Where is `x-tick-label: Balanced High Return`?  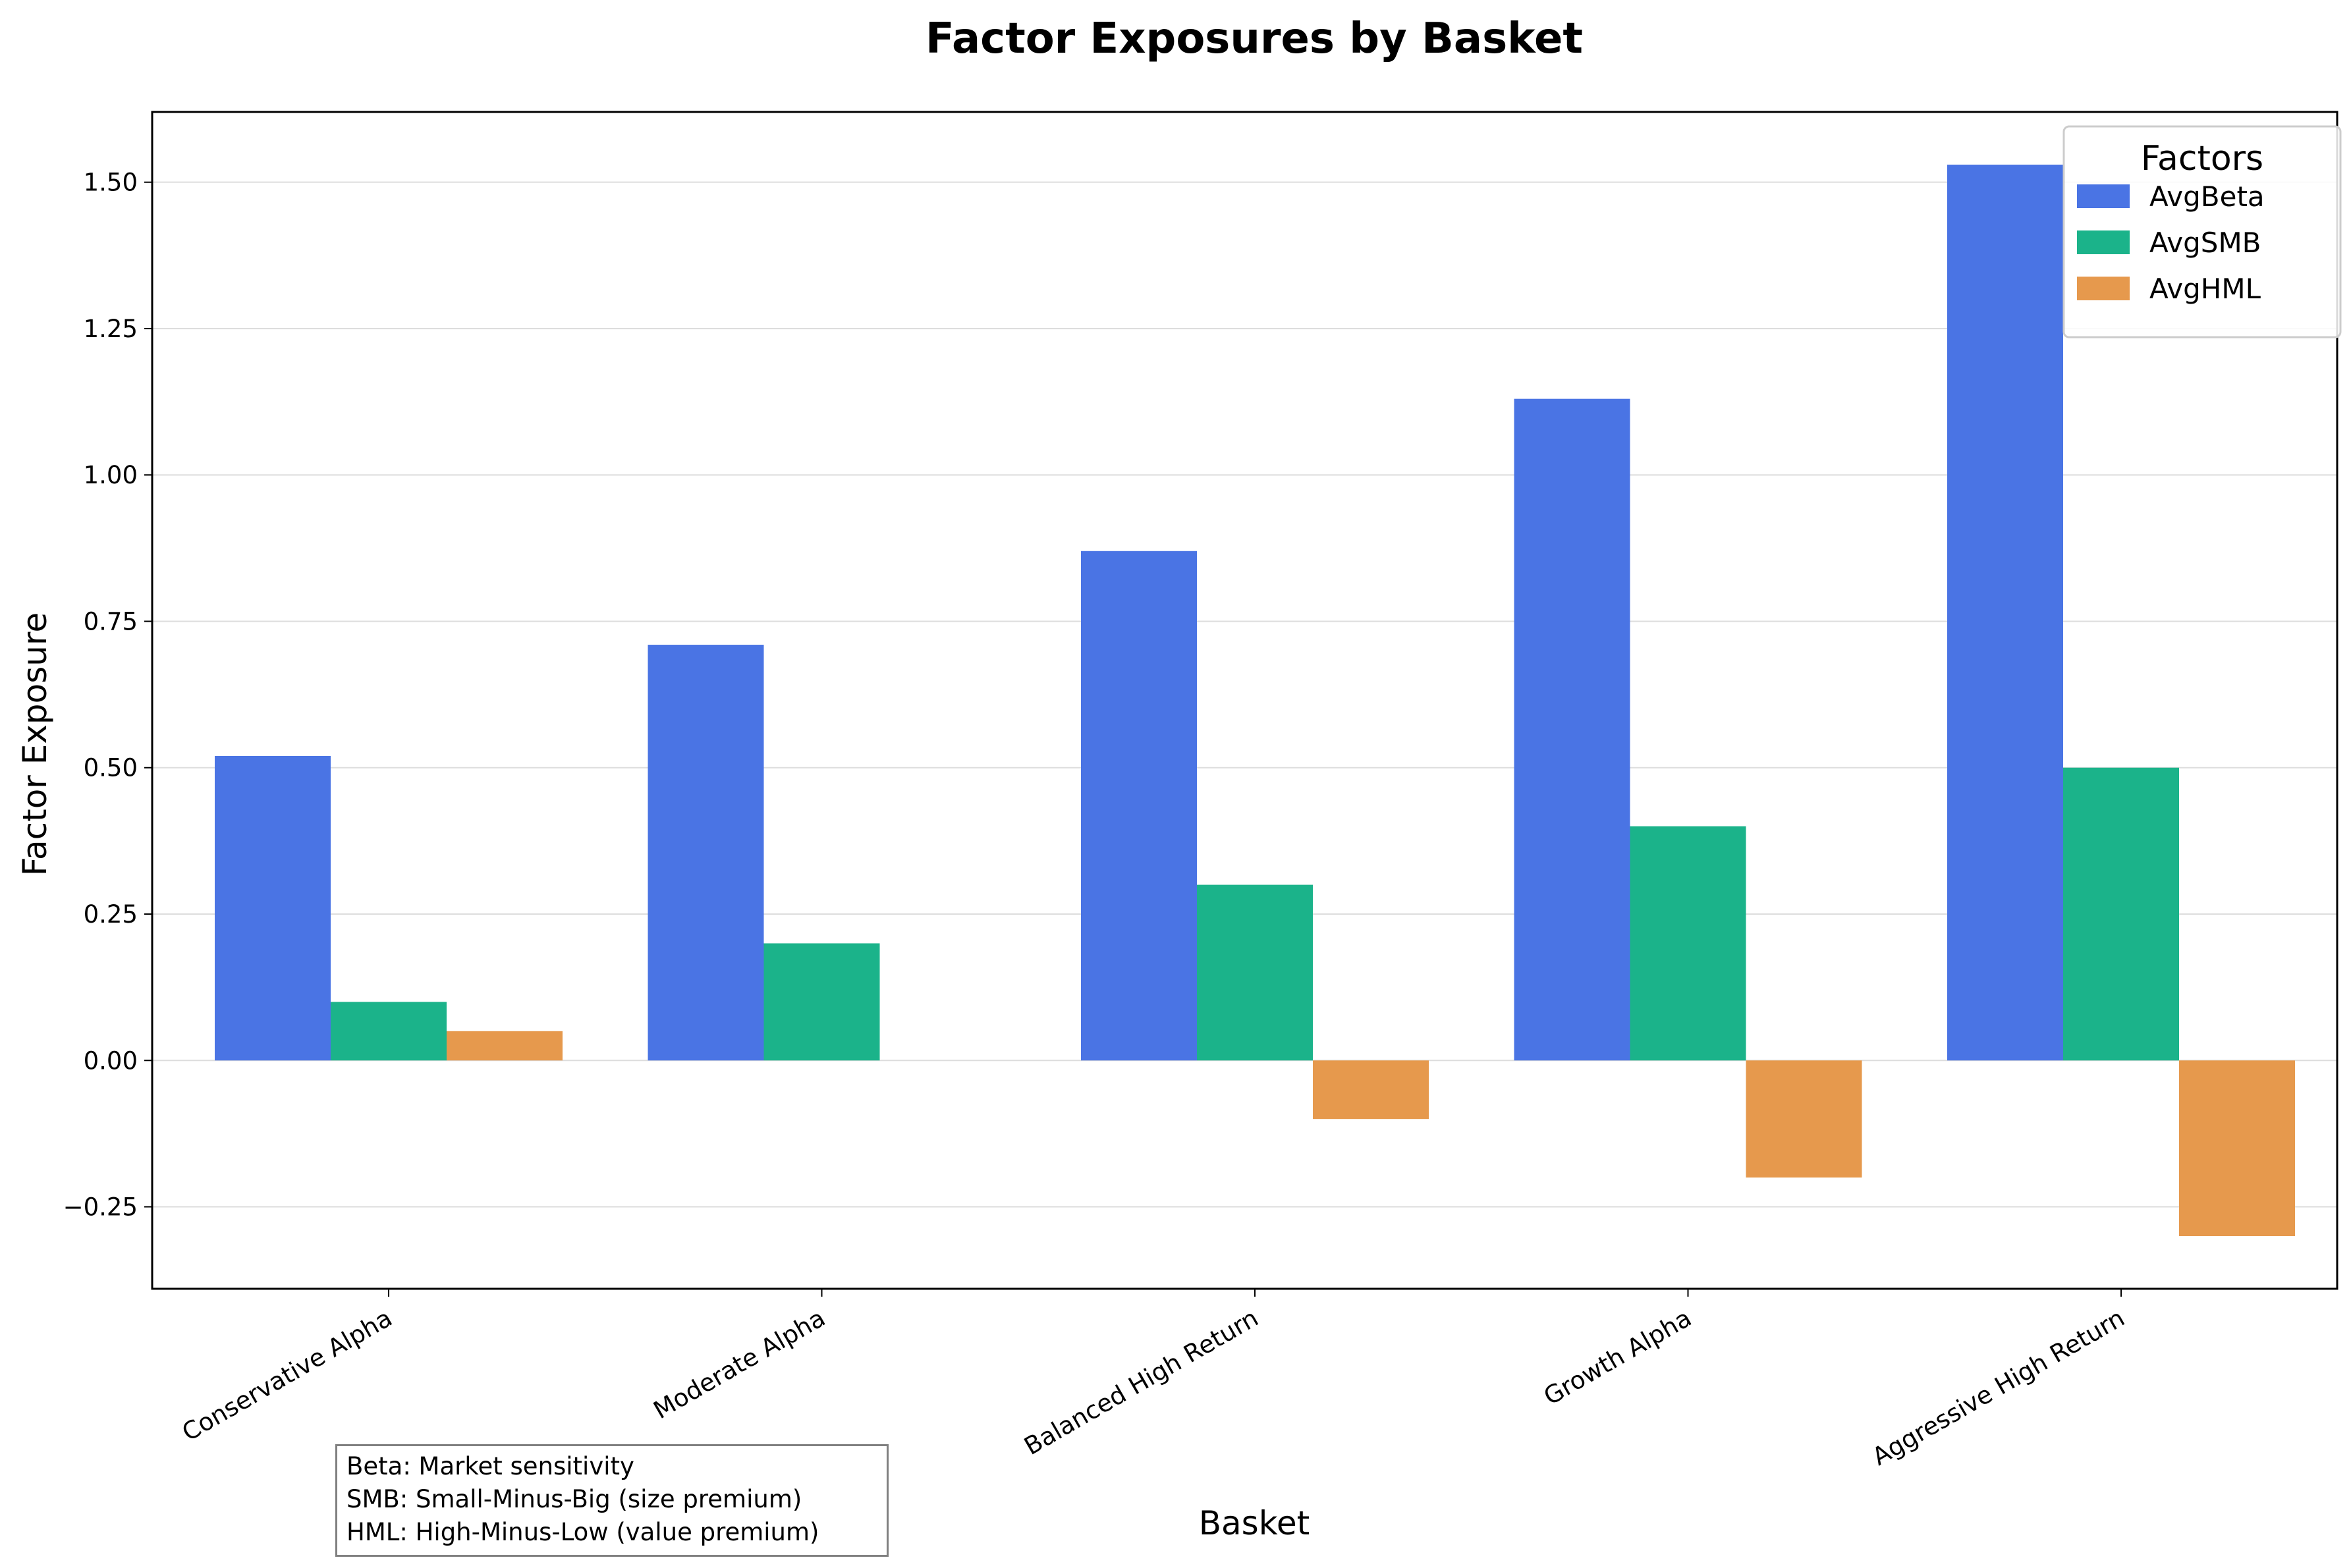
x-tick-label: Balanced High Return is located at coordinates (1142, 1383).